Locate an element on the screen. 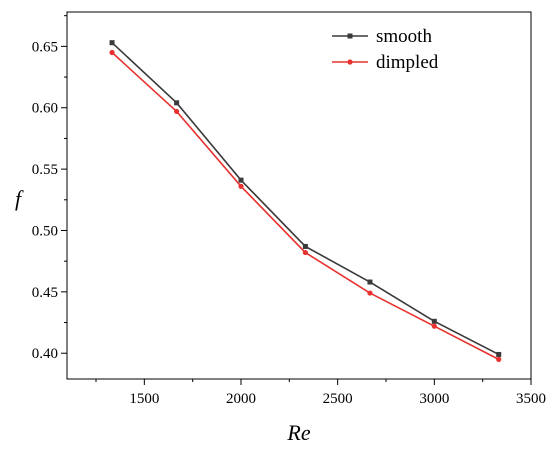 This screenshot has width=550, height=452. x-tick-label: 3000 is located at coordinates (434, 399).